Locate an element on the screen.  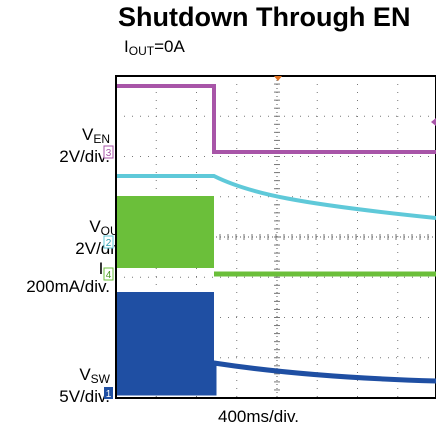
ven-name: VEN is located at coordinates (95, 136).